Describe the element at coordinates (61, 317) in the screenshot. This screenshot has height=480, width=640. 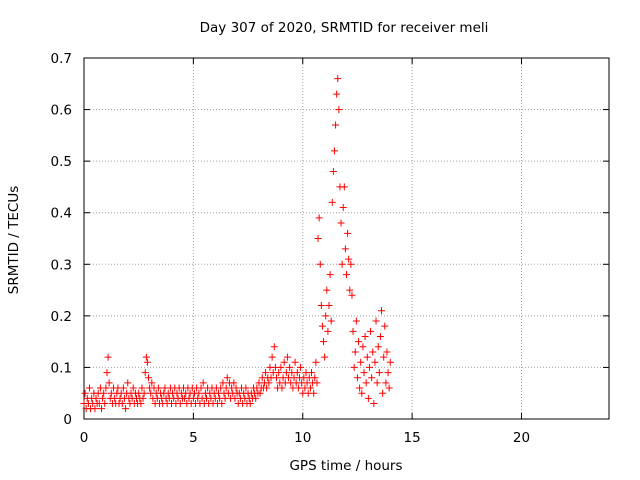
I see `y-tick-label: 0.2` at that location.